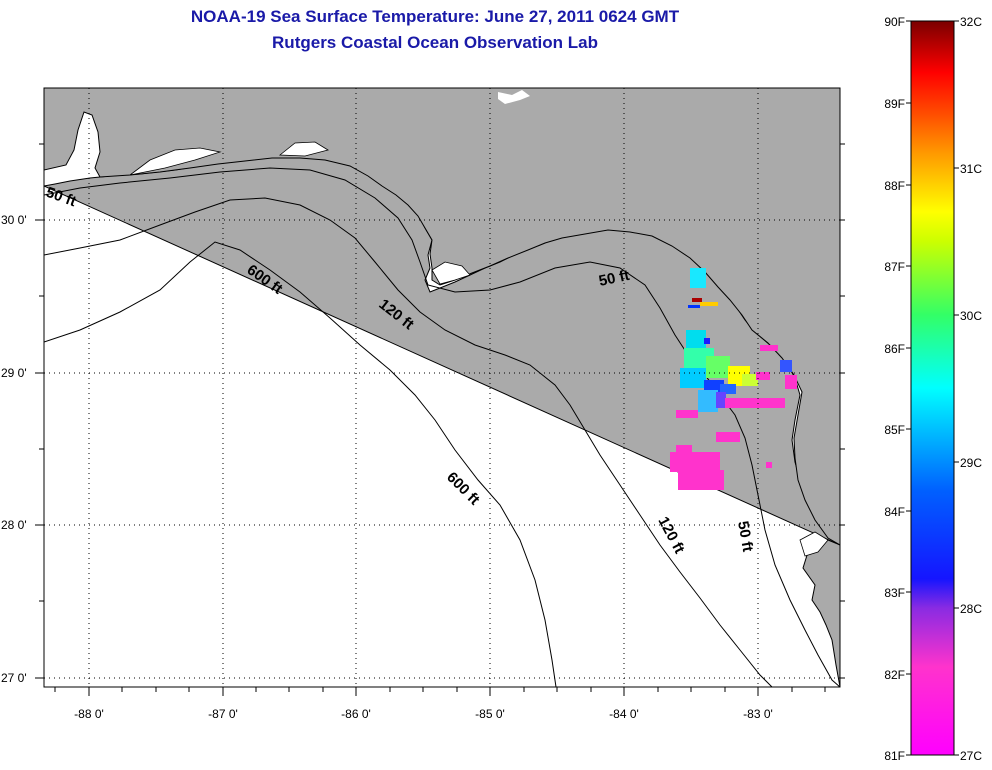 The image size is (992, 770). What do you see at coordinates (894, 756) in the screenshot?
I see `colorbar-f-label: 81F` at bounding box center [894, 756].